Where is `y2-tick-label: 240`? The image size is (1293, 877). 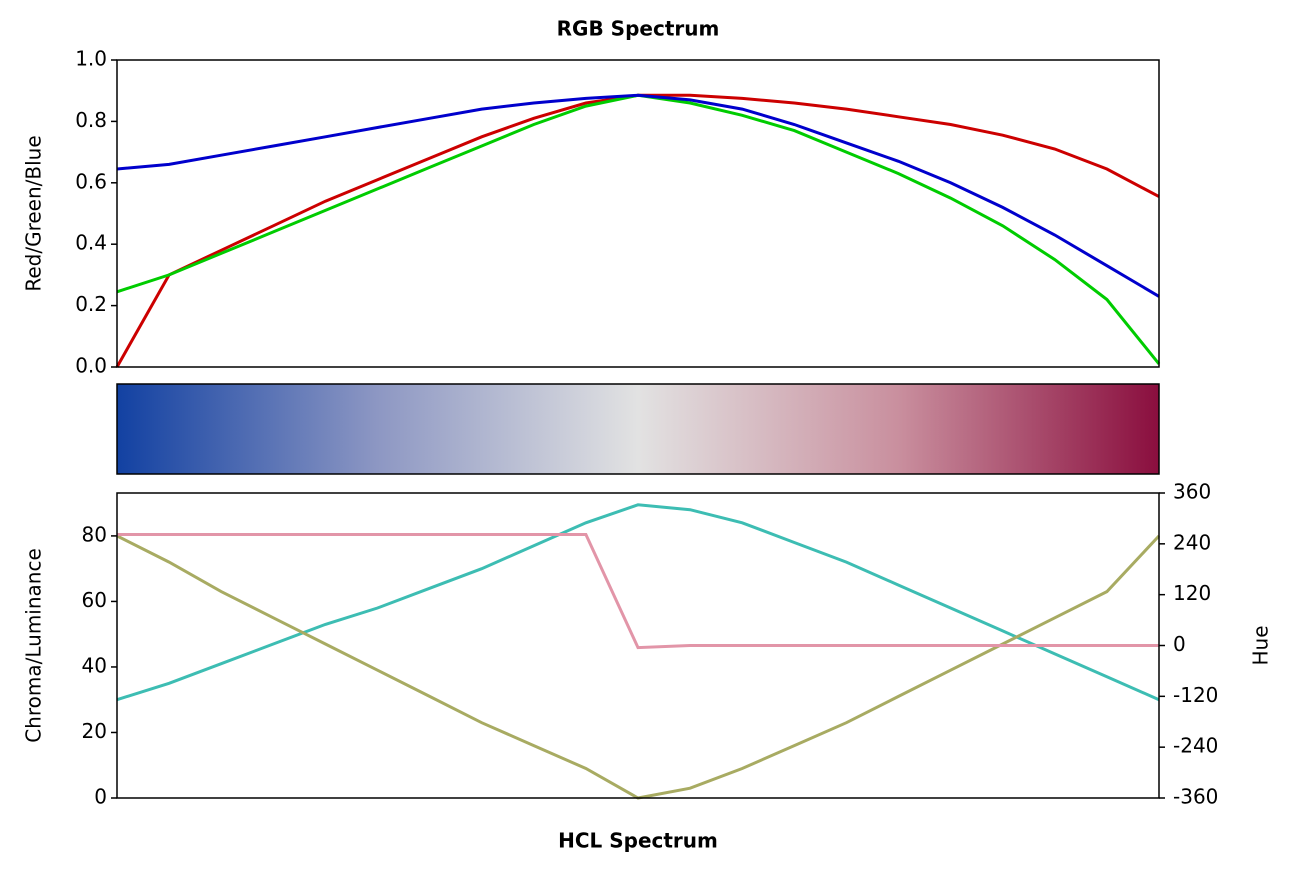 y2-tick-label: 240 is located at coordinates (1192, 542).